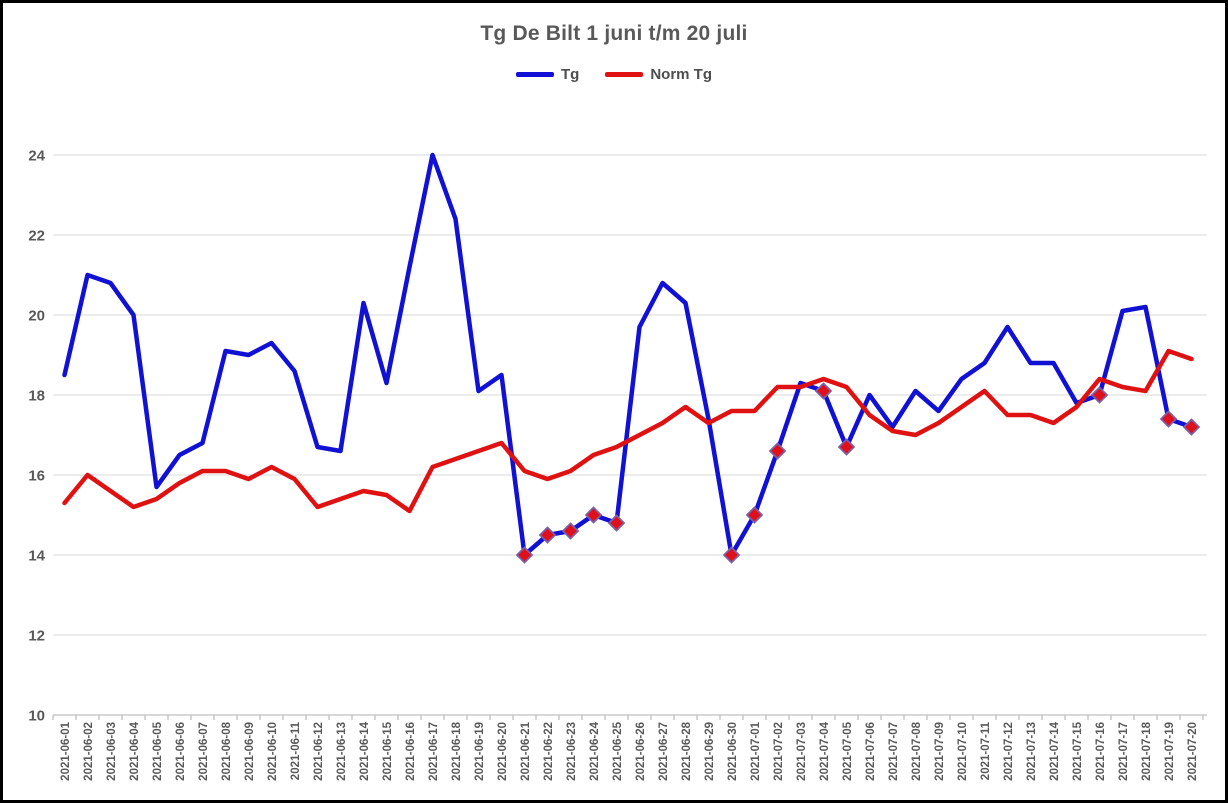 The width and height of the screenshot is (1228, 803). I want to click on x-tick-label: 2021-07-15, so click(1078, 750).